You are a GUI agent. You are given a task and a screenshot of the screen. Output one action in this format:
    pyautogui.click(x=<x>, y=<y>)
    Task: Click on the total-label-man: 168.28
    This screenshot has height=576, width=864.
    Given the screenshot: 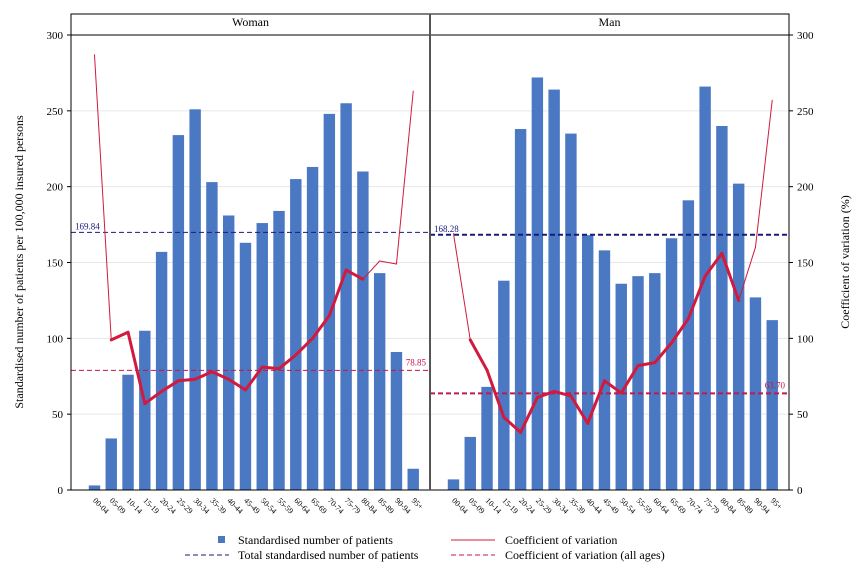 What is the action you would take?
    pyautogui.click(x=446, y=229)
    